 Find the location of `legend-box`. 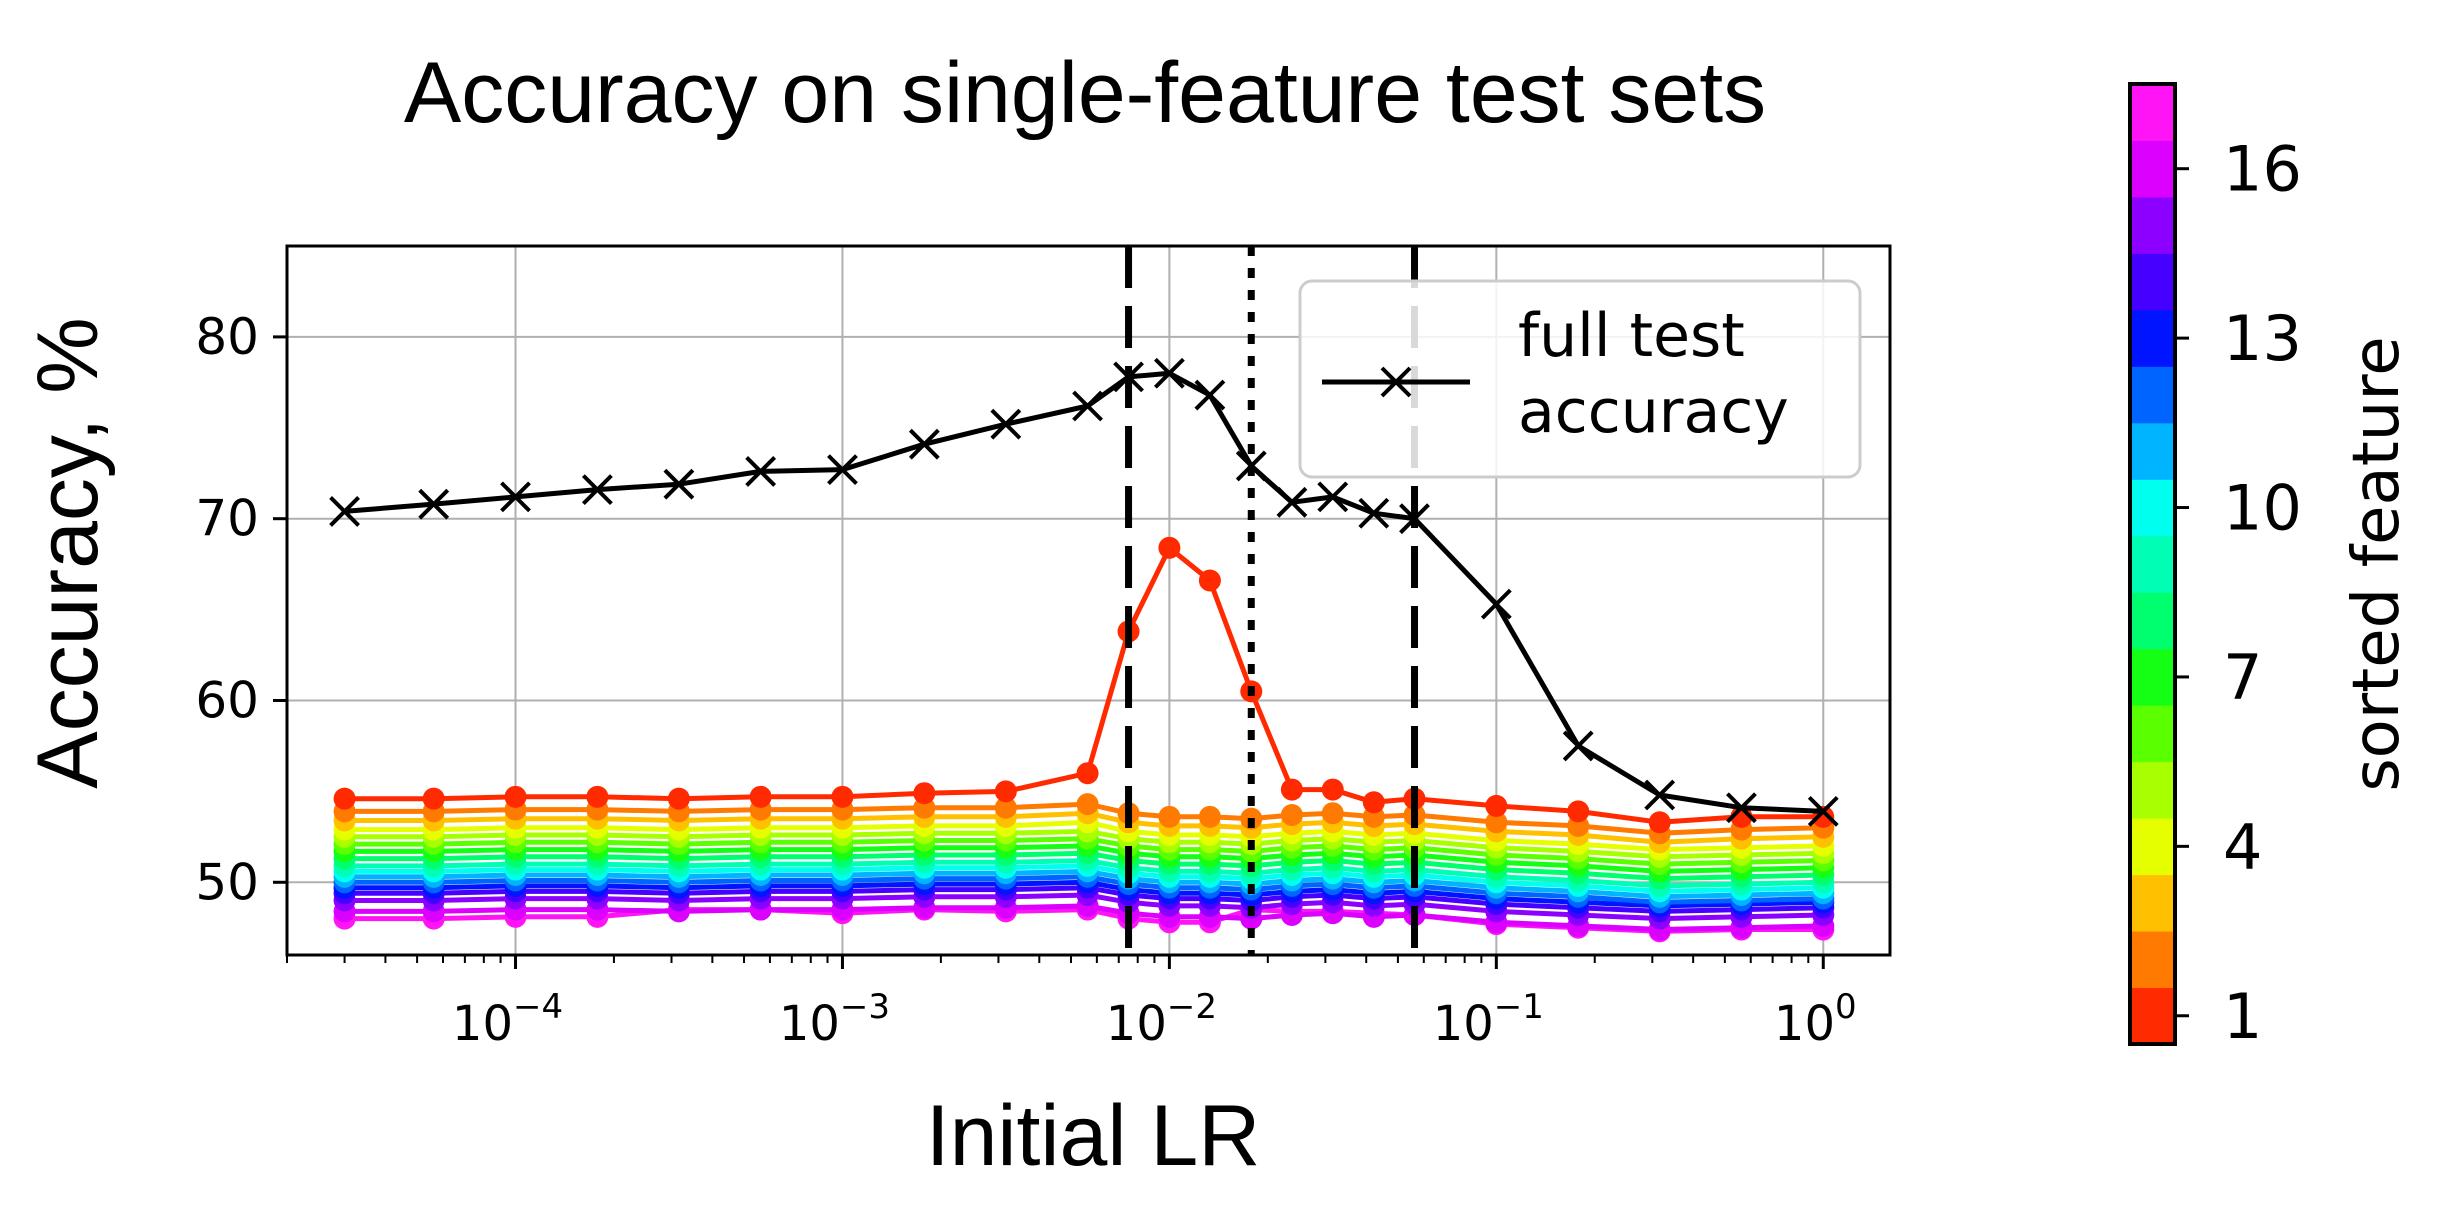

legend-box is located at coordinates (1580, 379).